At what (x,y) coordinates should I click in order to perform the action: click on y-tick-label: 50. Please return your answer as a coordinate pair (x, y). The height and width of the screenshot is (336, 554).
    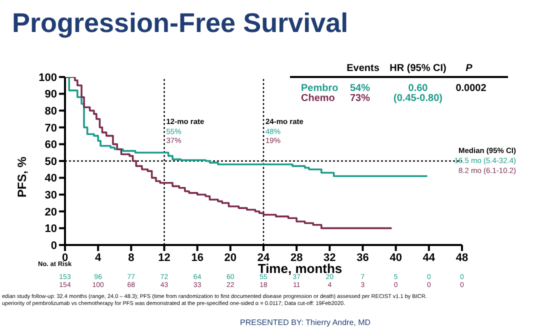
    Looking at the image, I should click on (50, 162).